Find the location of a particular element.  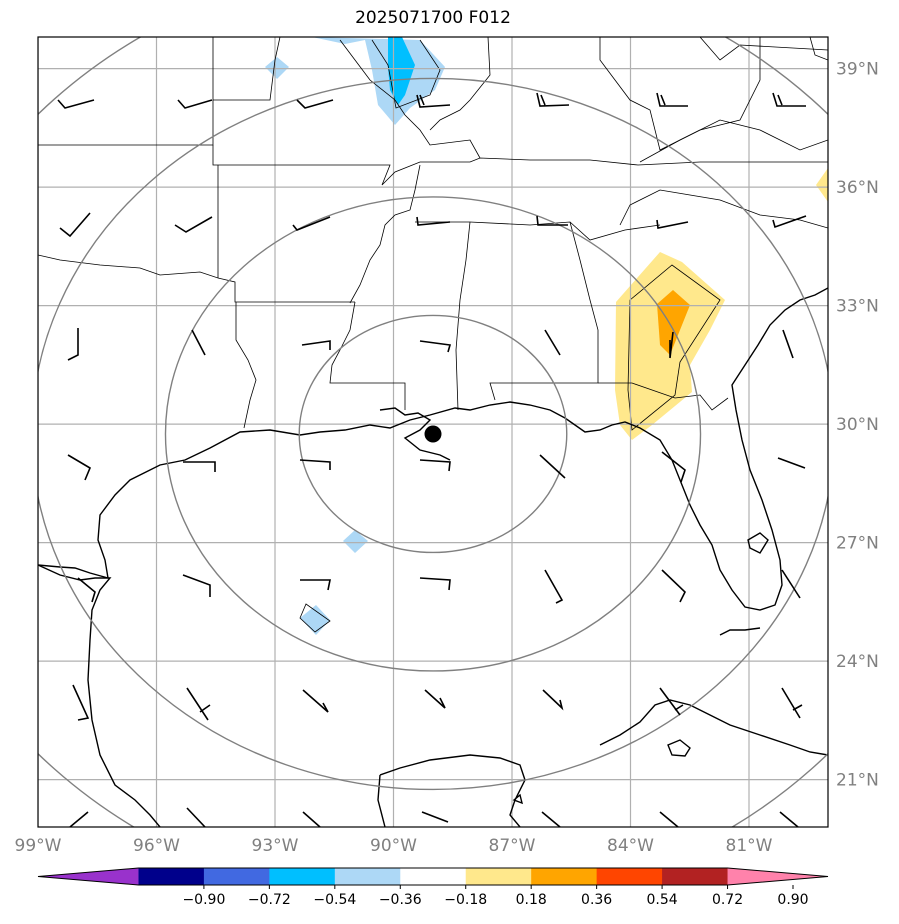

colorbar-tick-label: 0.18 is located at coordinates (531, 900).